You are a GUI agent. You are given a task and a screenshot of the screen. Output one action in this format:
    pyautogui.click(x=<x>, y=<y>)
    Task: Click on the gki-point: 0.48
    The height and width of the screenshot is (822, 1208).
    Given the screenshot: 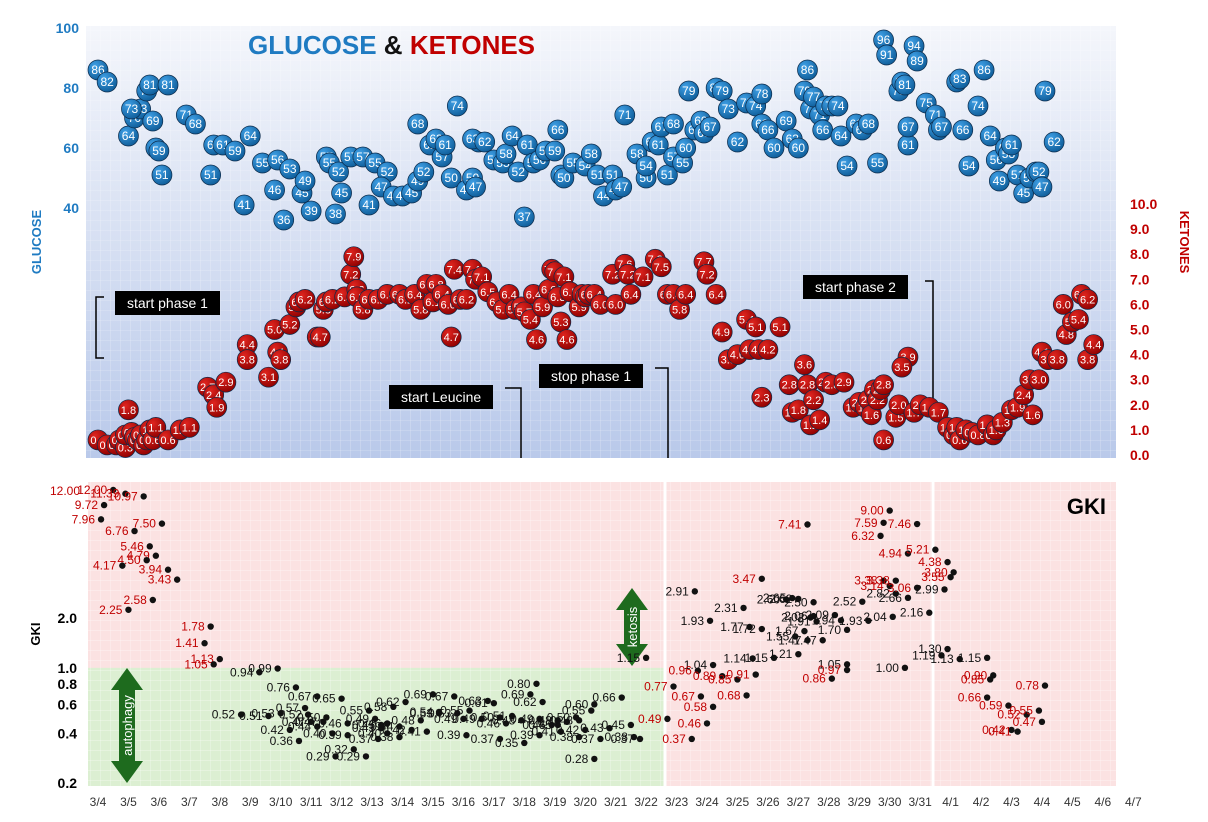 What is the action you would take?
    pyautogui.click(x=544, y=720)
    